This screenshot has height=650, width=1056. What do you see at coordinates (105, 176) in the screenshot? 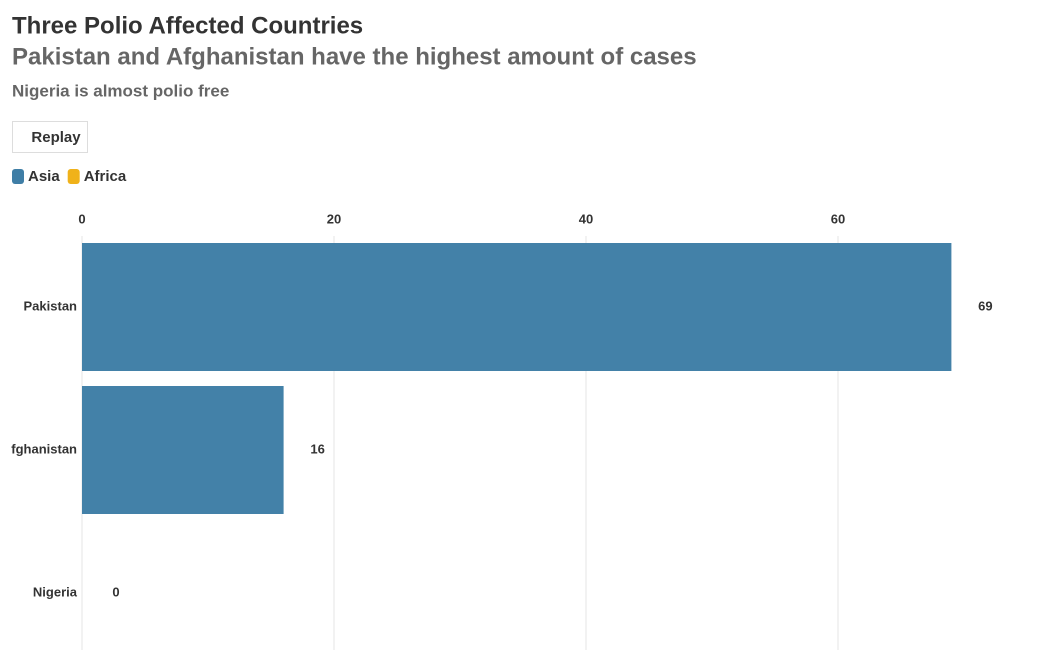
I see `legend-label: Africa` at bounding box center [105, 176].